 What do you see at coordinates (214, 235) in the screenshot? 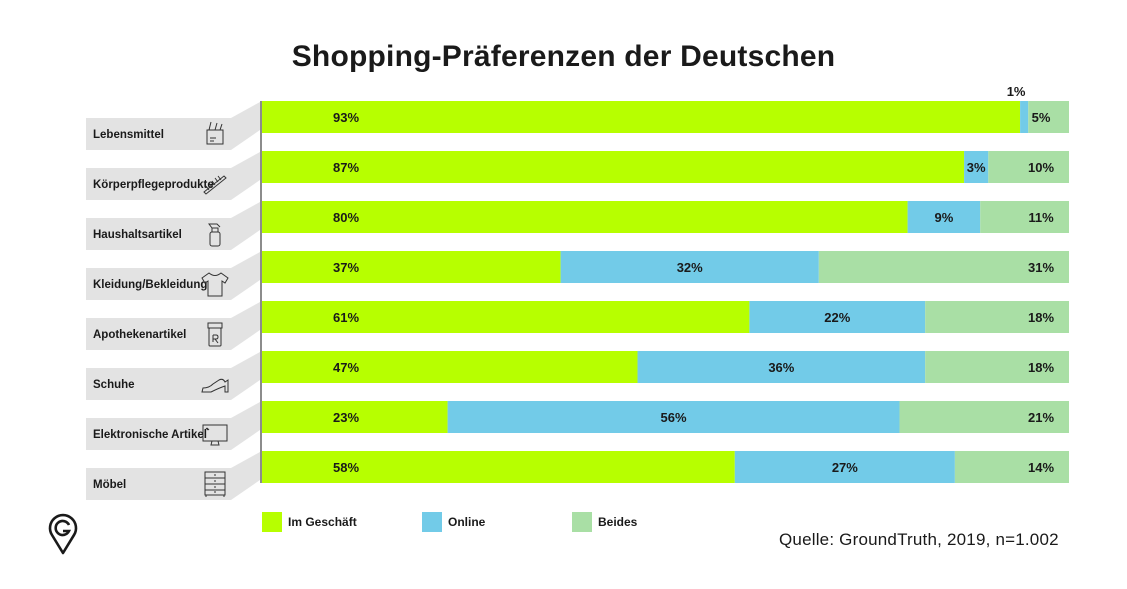
I see `spray-bottle-icon` at bounding box center [214, 235].